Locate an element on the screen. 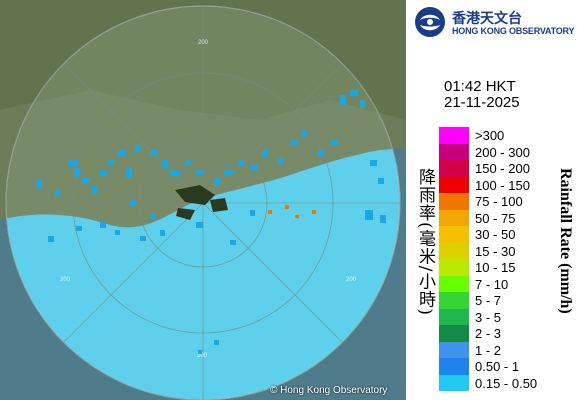 This screenshot has width=577, height=400. legend-row: 50 - 75 is located at coordinates (508, 217).